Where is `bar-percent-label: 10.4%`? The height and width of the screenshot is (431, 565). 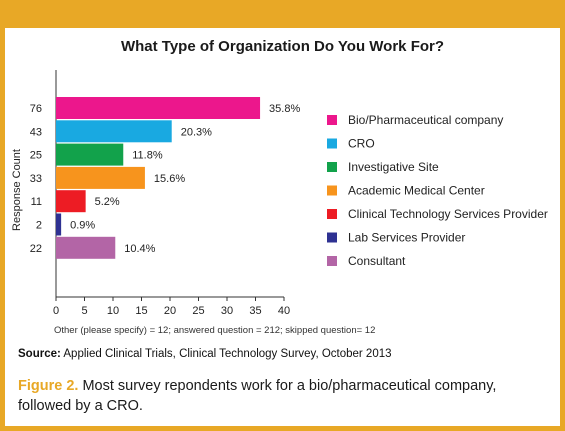 bar-percent-label: 10.4% is located at coordinates (139, 249).